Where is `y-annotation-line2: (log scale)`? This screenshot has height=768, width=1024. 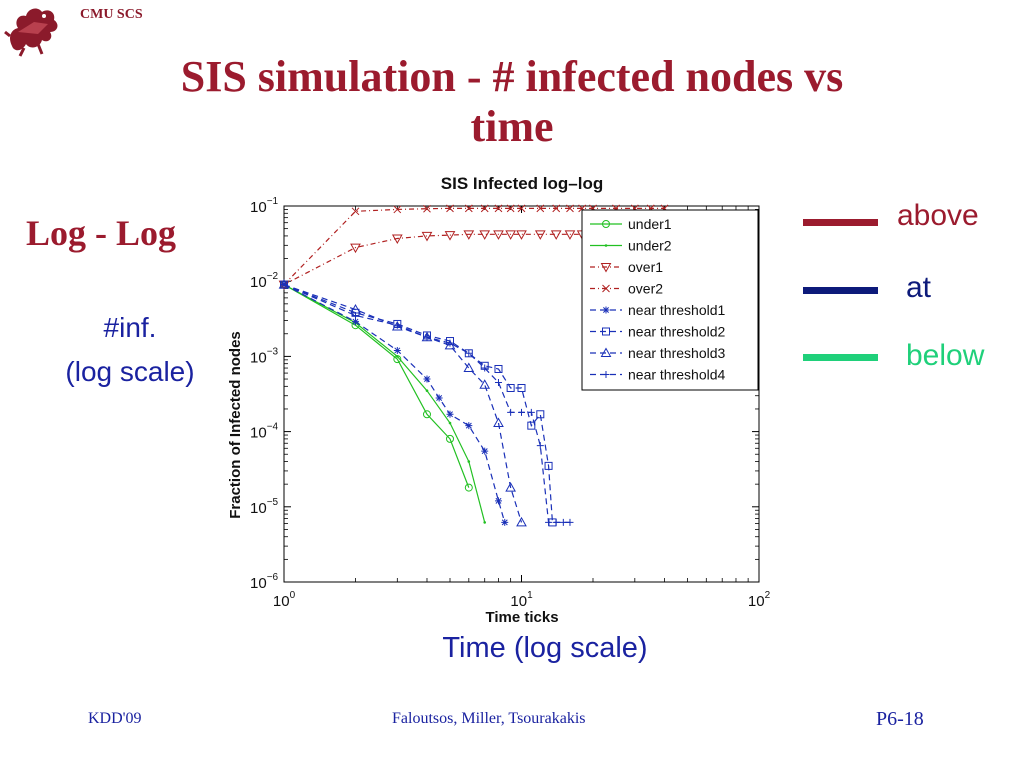
y-annotation-line2: (log scale) is located at coordinates (130, 371).